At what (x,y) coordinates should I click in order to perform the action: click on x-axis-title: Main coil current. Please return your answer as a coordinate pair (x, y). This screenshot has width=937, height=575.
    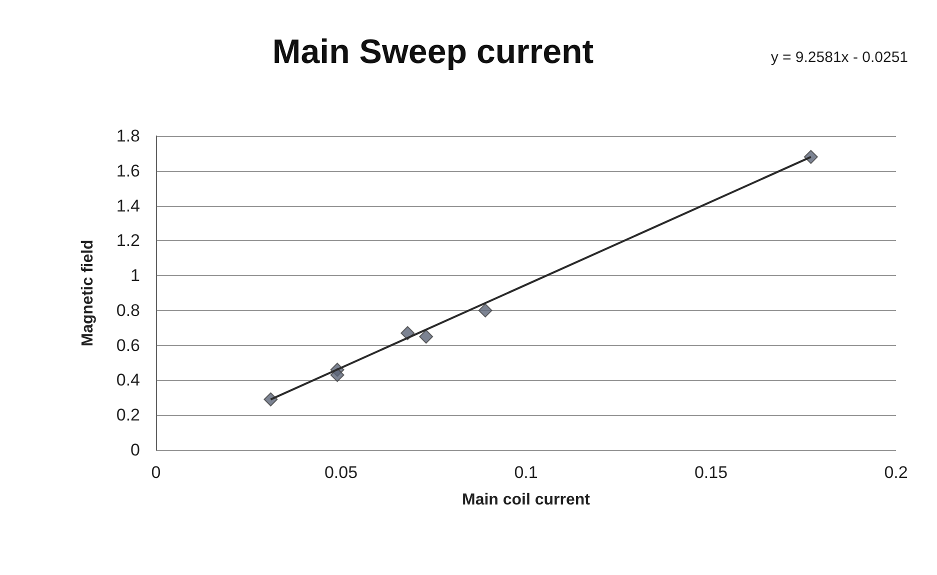
    Looking at the image, I should click on (526, 500).